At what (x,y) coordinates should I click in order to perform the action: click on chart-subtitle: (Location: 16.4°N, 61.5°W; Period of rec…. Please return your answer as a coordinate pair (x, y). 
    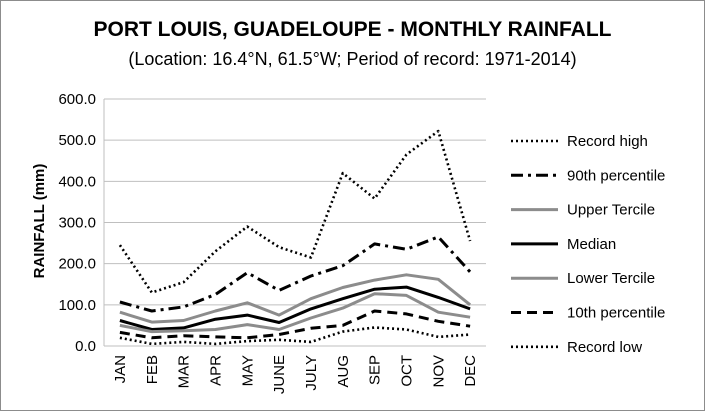
    Looking at the image, I should click on (352, 59).